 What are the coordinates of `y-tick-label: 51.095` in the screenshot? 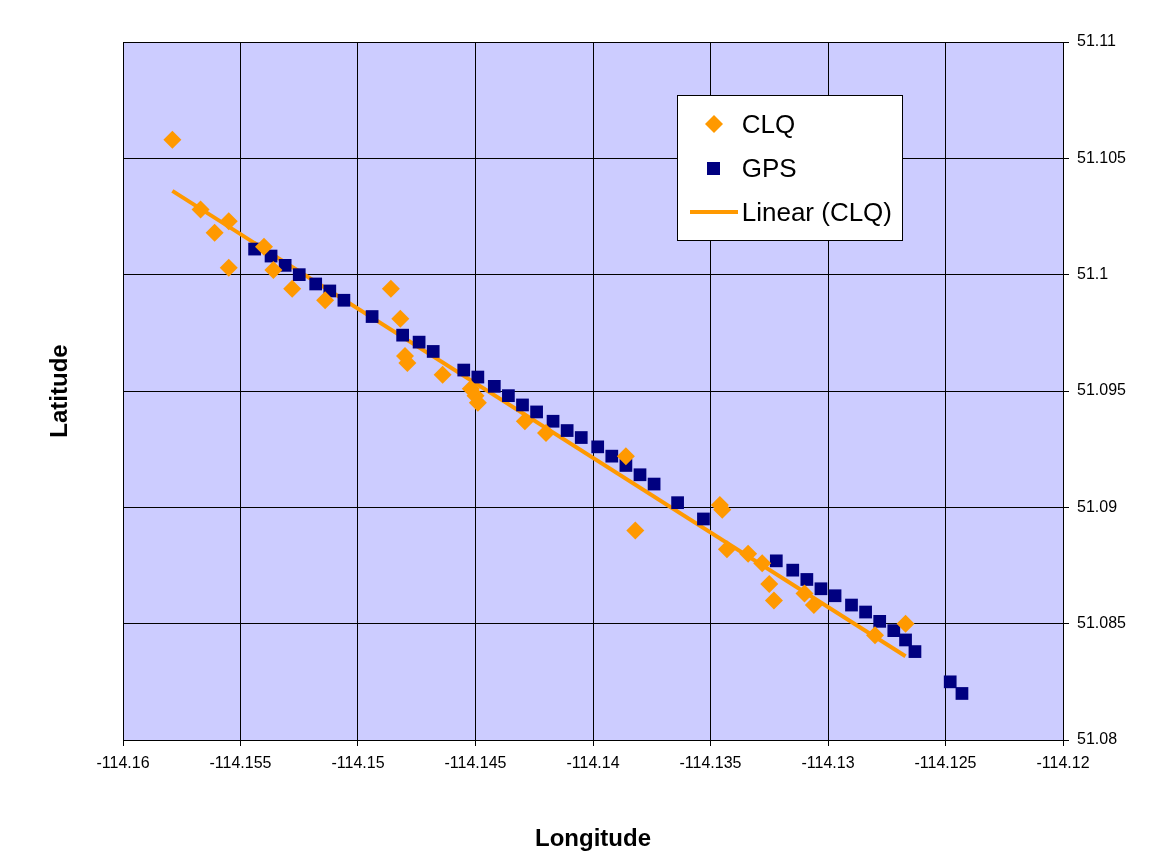 It's located at (1102, 390).